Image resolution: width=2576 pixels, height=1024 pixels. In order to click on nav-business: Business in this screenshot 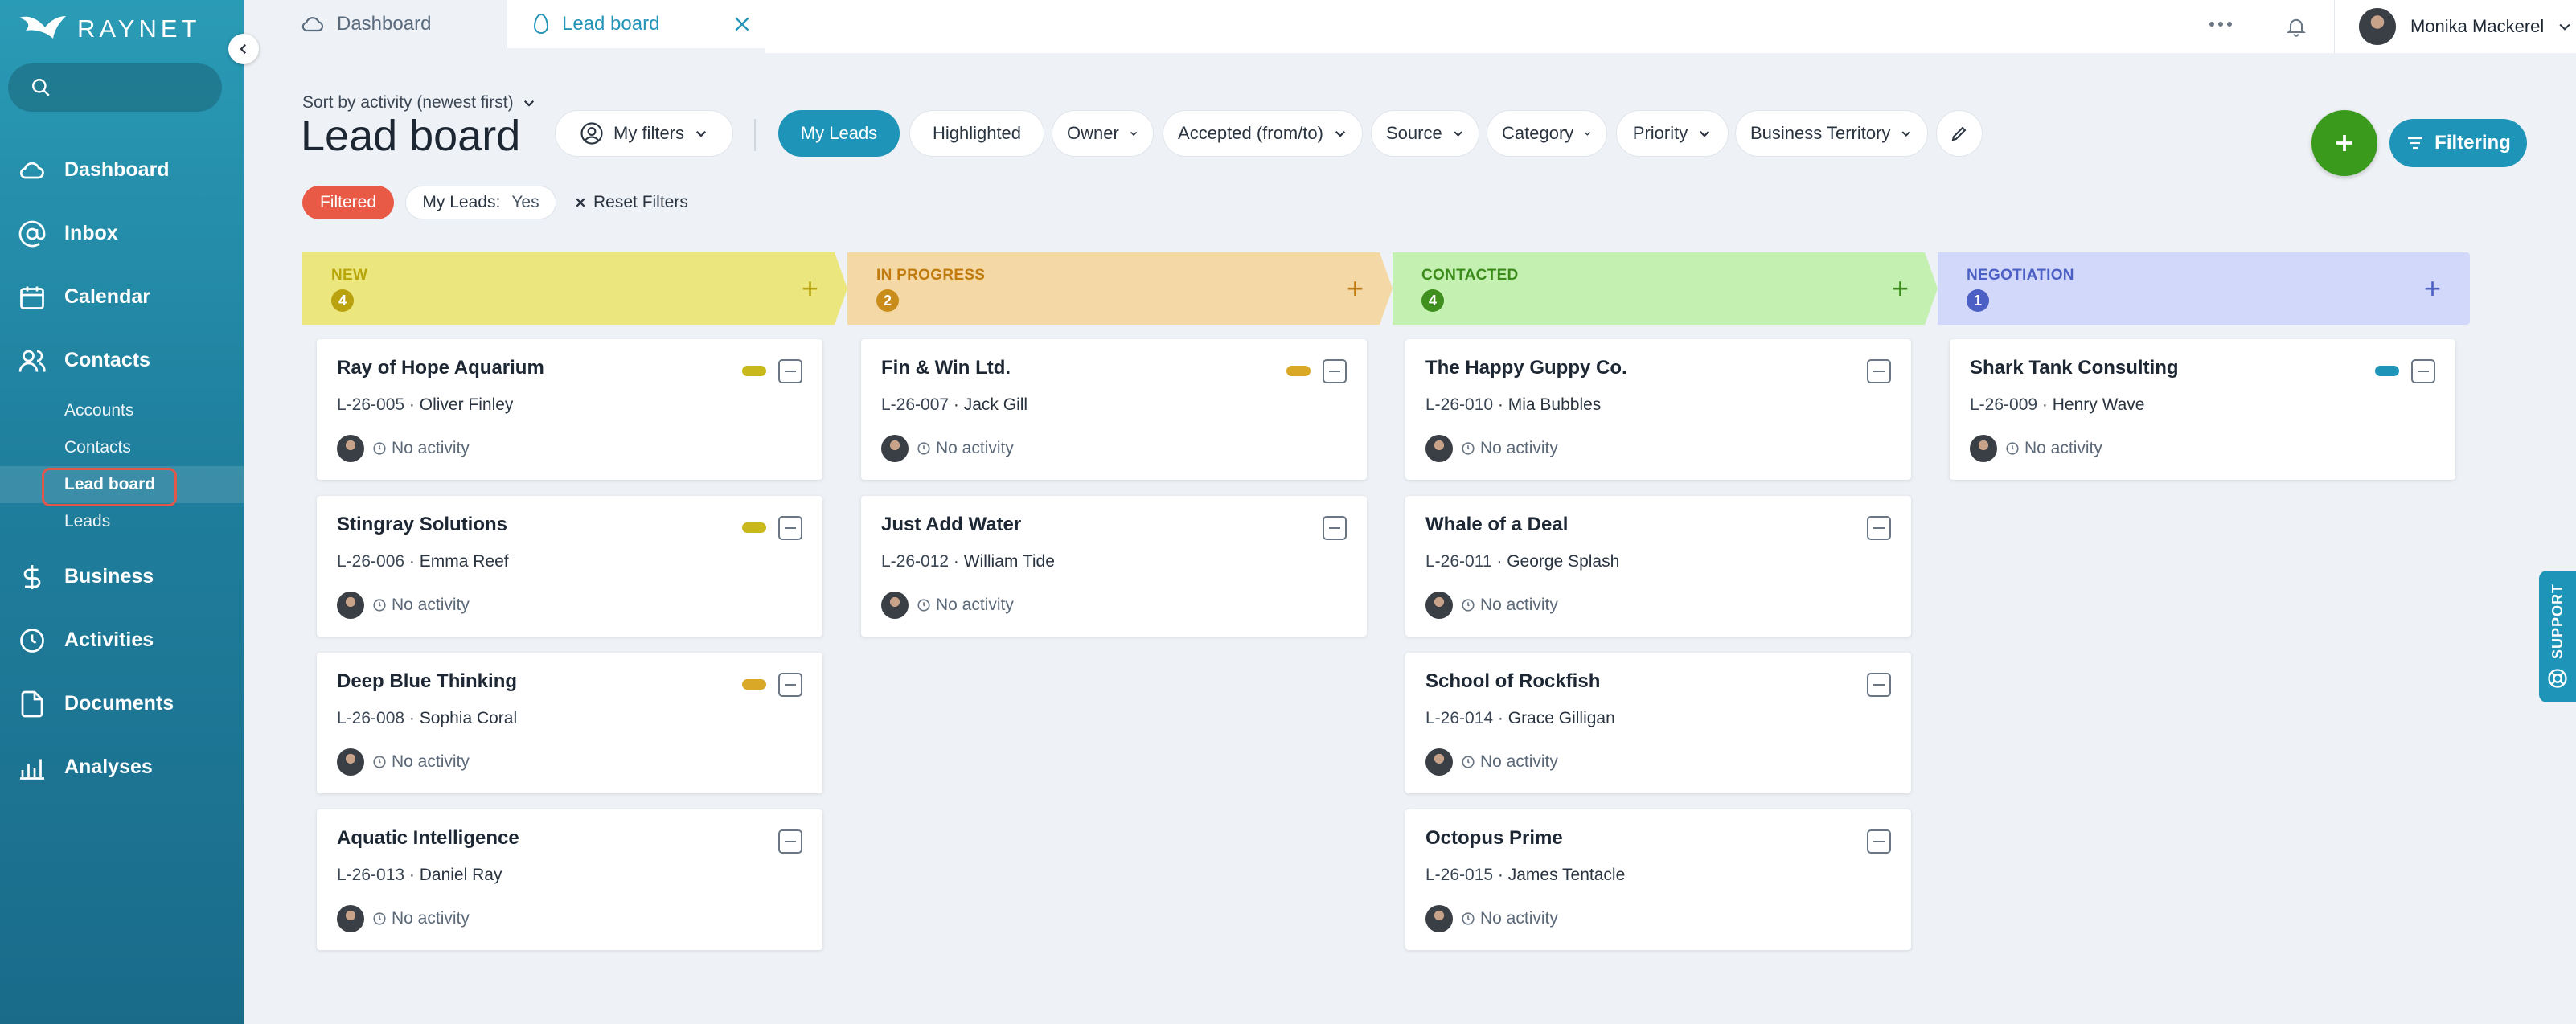, I will do `click(122, 576)`.